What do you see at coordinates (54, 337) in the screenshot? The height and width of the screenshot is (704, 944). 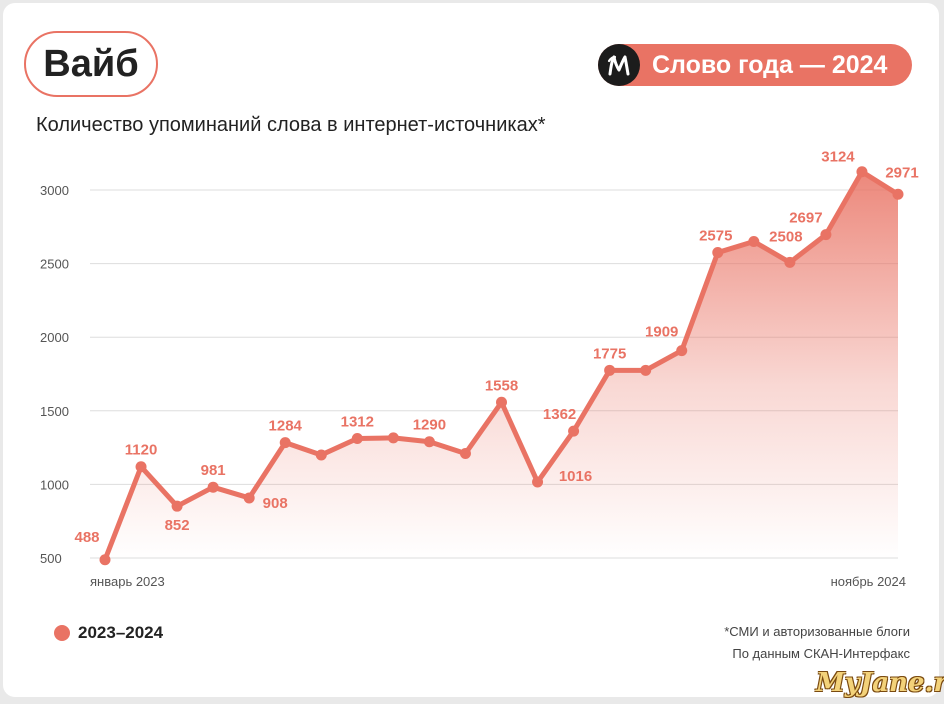 I see `y-tick-label: 2000` at bounding box center [54, 337].